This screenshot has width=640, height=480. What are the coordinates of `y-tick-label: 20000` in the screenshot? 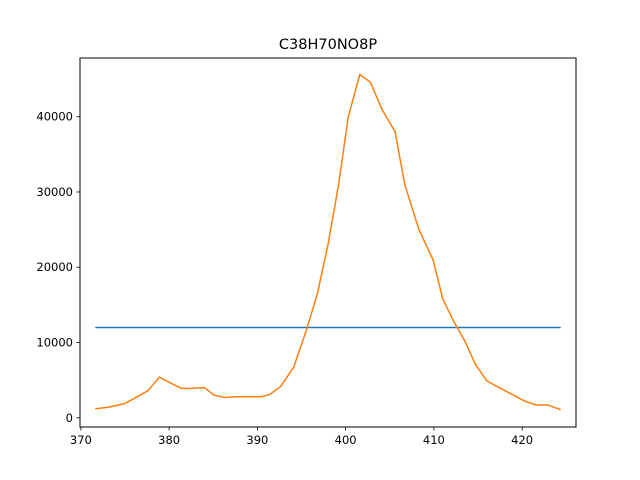 It's located at (54, 267).